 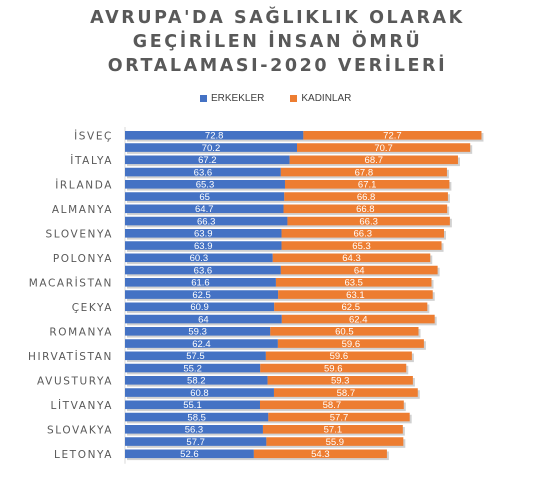 I want to click on data-label-kadinlar: 57.1, so click(x=333, y=430).